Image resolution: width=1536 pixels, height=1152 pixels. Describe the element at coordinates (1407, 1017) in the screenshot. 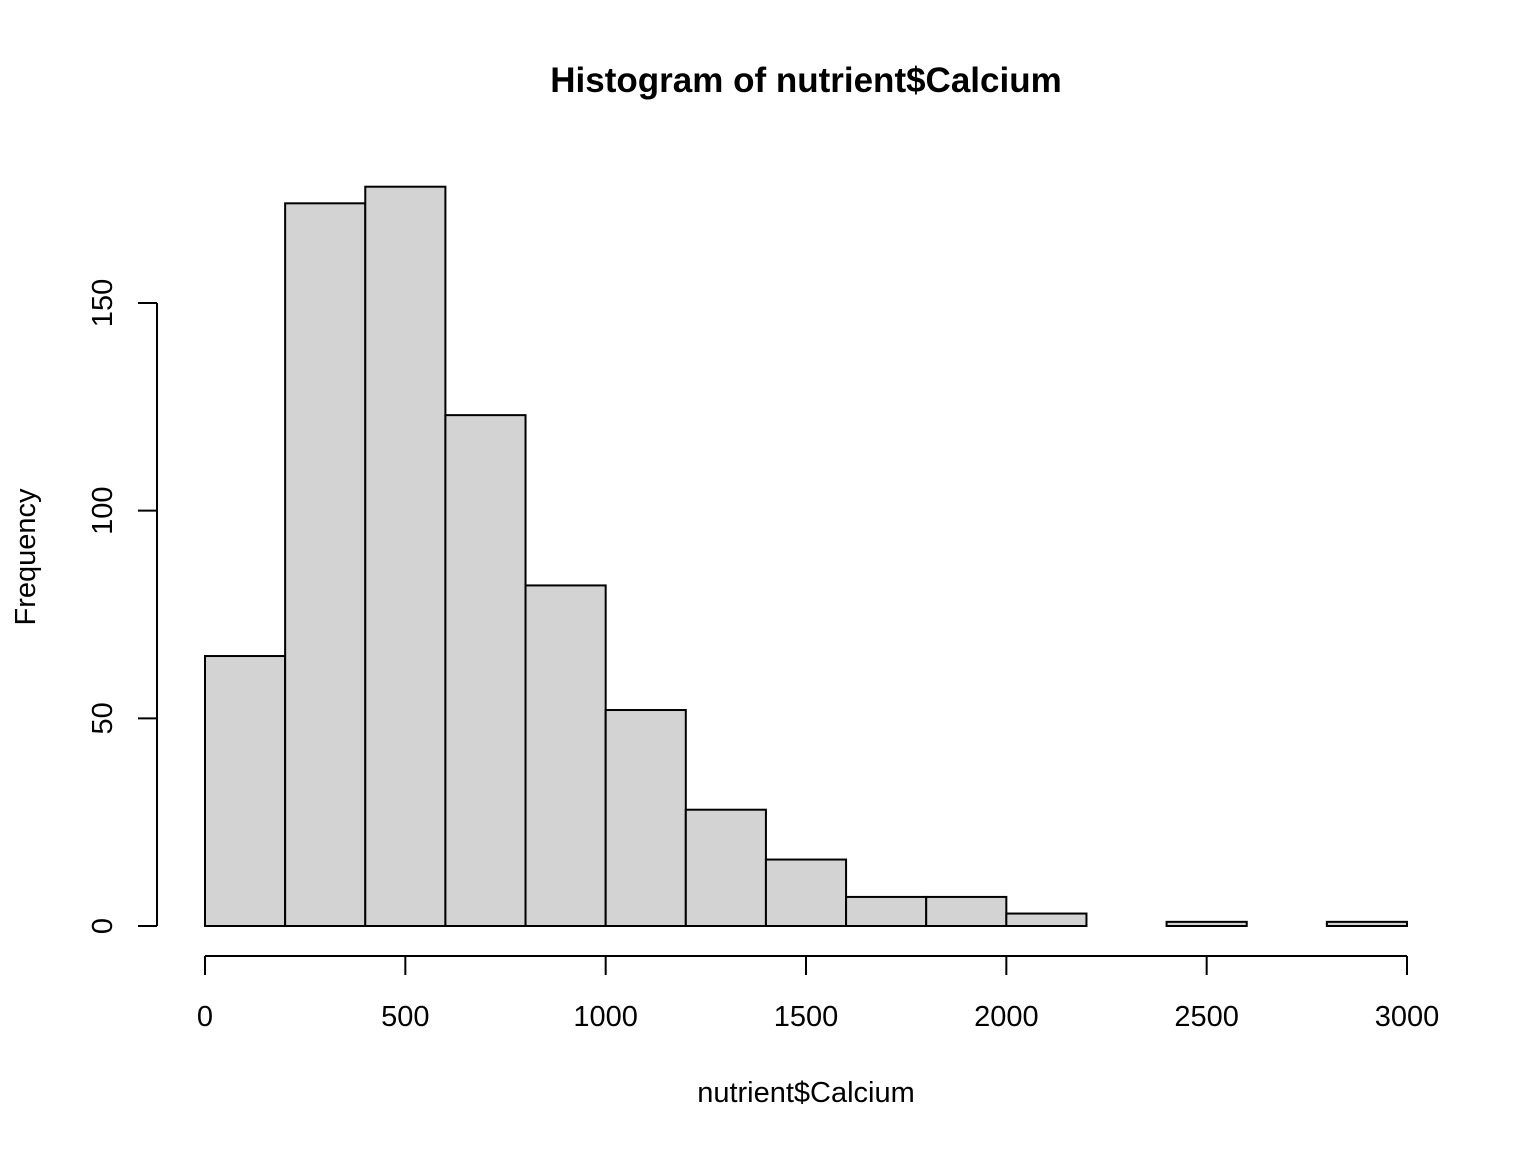

I see `x-tick-label: 3000` at that location.